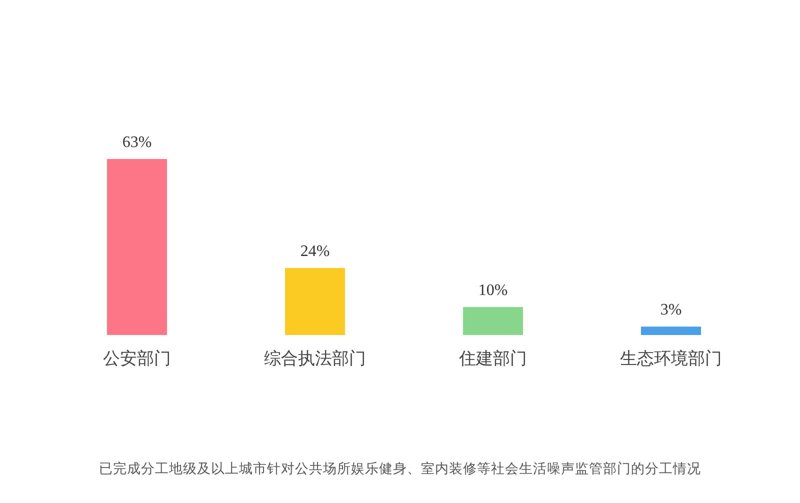 The height and width of the screenshot is (503, 800). I want to click on data-label: 10%, so click(493, 291).